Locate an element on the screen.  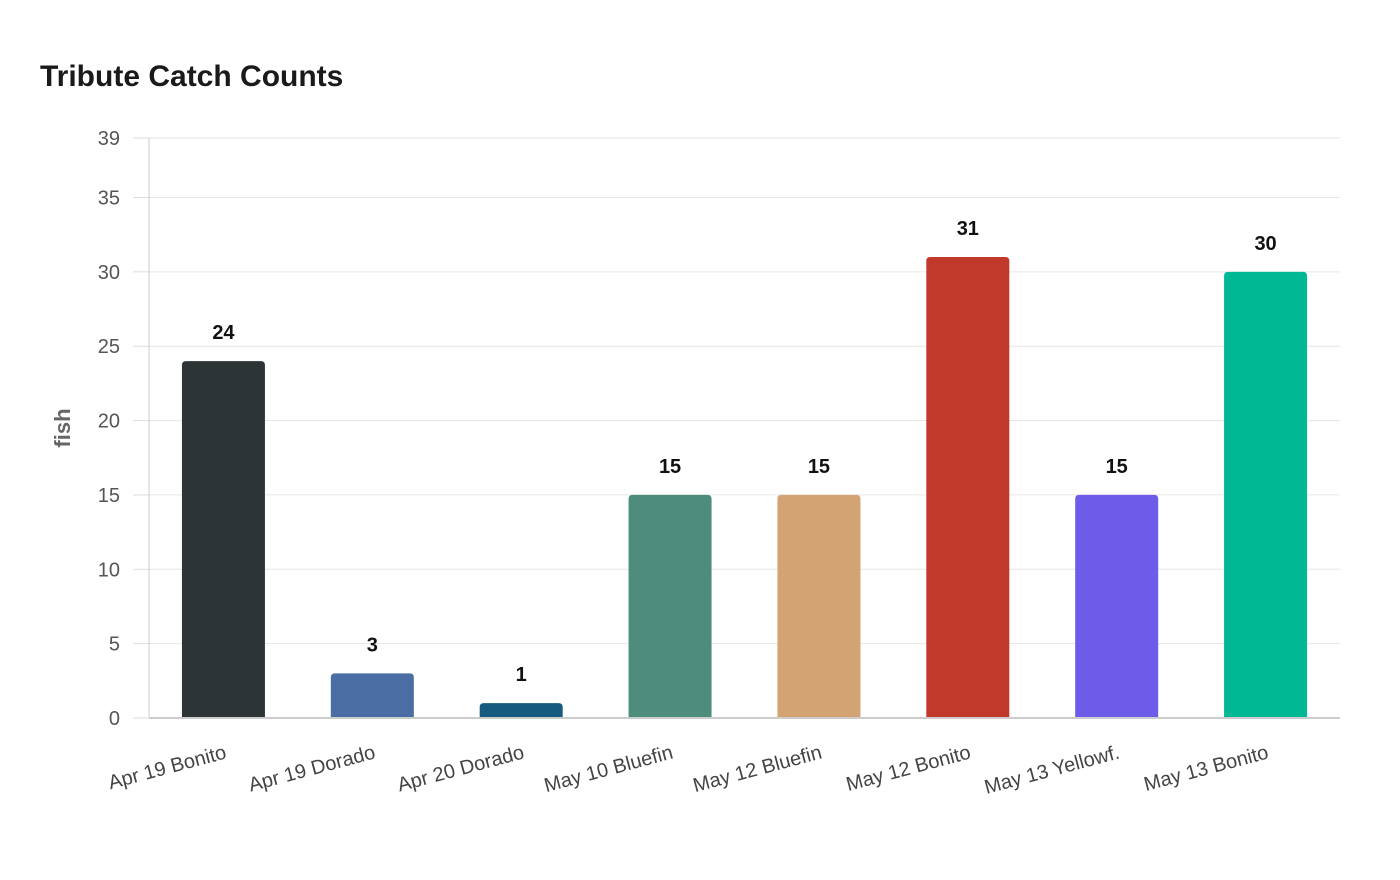
y-axis-label: fish is located at coordinates (62, 427).